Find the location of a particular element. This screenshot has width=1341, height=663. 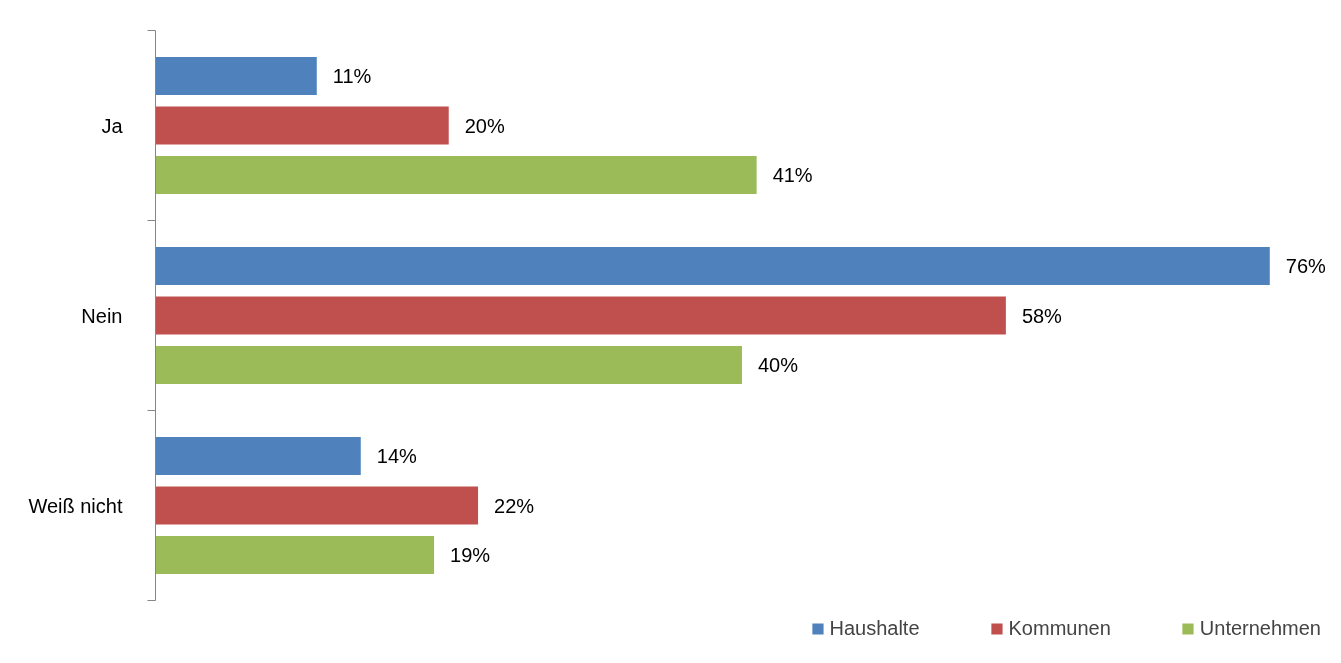

data-label: 41% is located at coordinates (792, 174).